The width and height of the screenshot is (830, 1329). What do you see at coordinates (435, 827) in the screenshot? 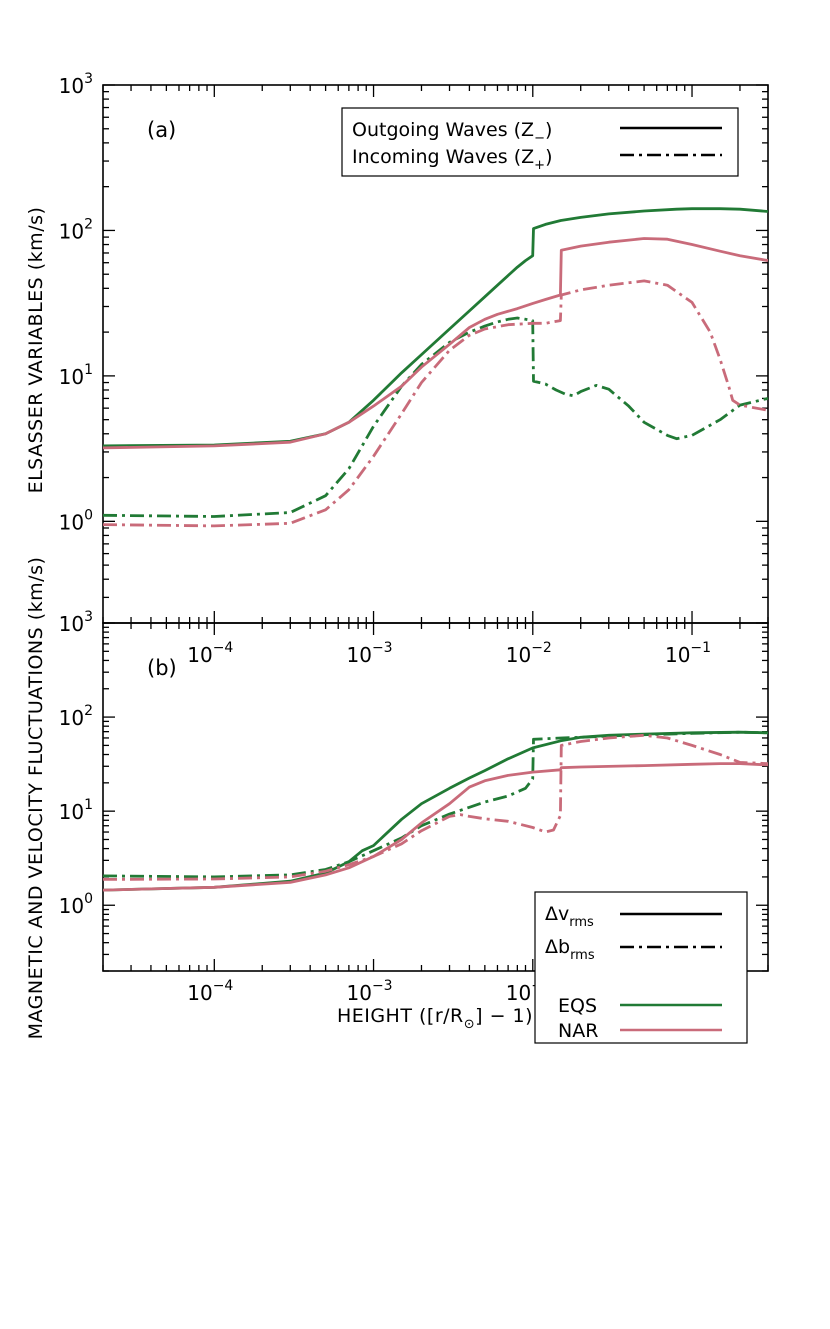
I see `series-nar-dv-rms` at bounding box center [435, 827].